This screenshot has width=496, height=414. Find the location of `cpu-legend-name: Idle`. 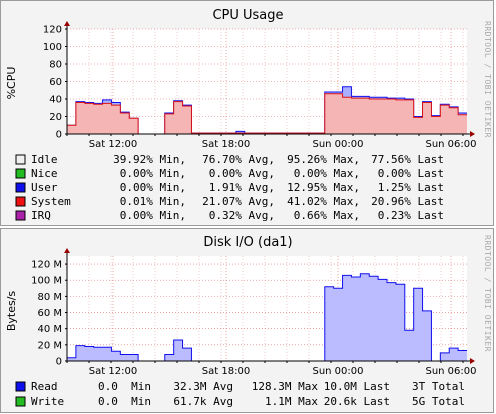

cpu-legend-name: Idle is located at coordinates (44, 159).